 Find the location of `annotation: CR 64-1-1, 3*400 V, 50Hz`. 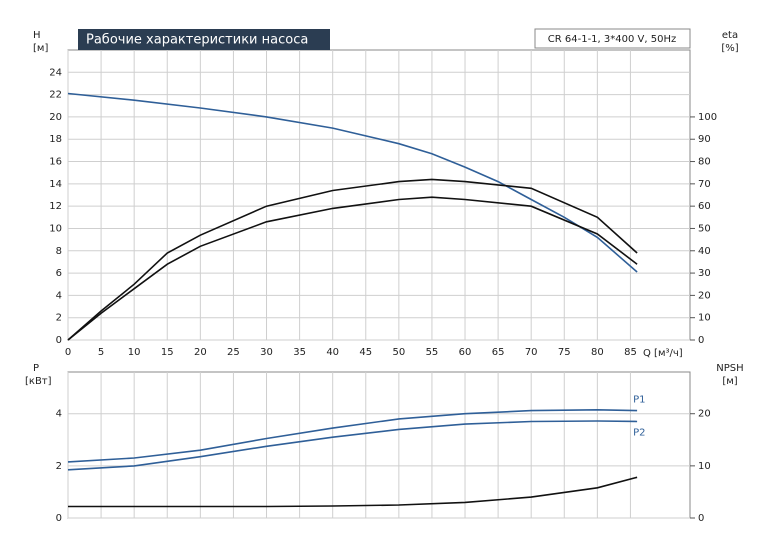

annotation: CR 64-1-1, 3*400 V, 50Hz is located at coordinates (612, 39).